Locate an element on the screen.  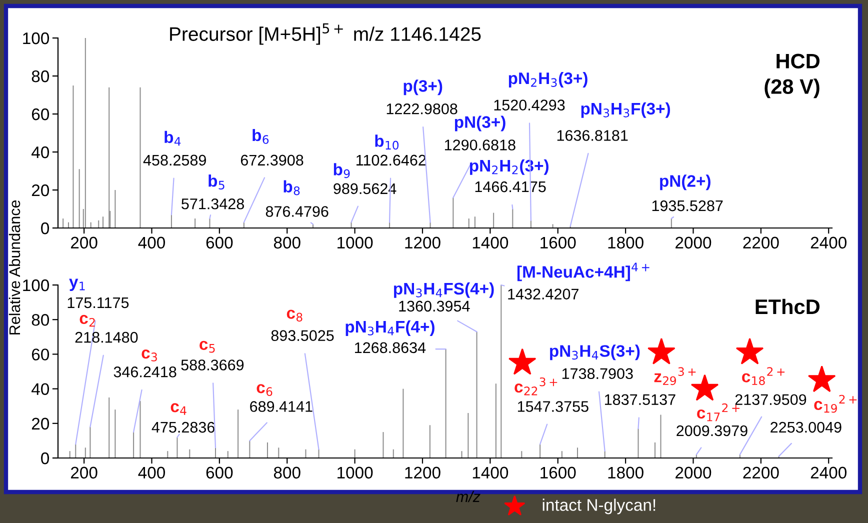
annotation: 1738.7903 is located at coordinates (597, 374).